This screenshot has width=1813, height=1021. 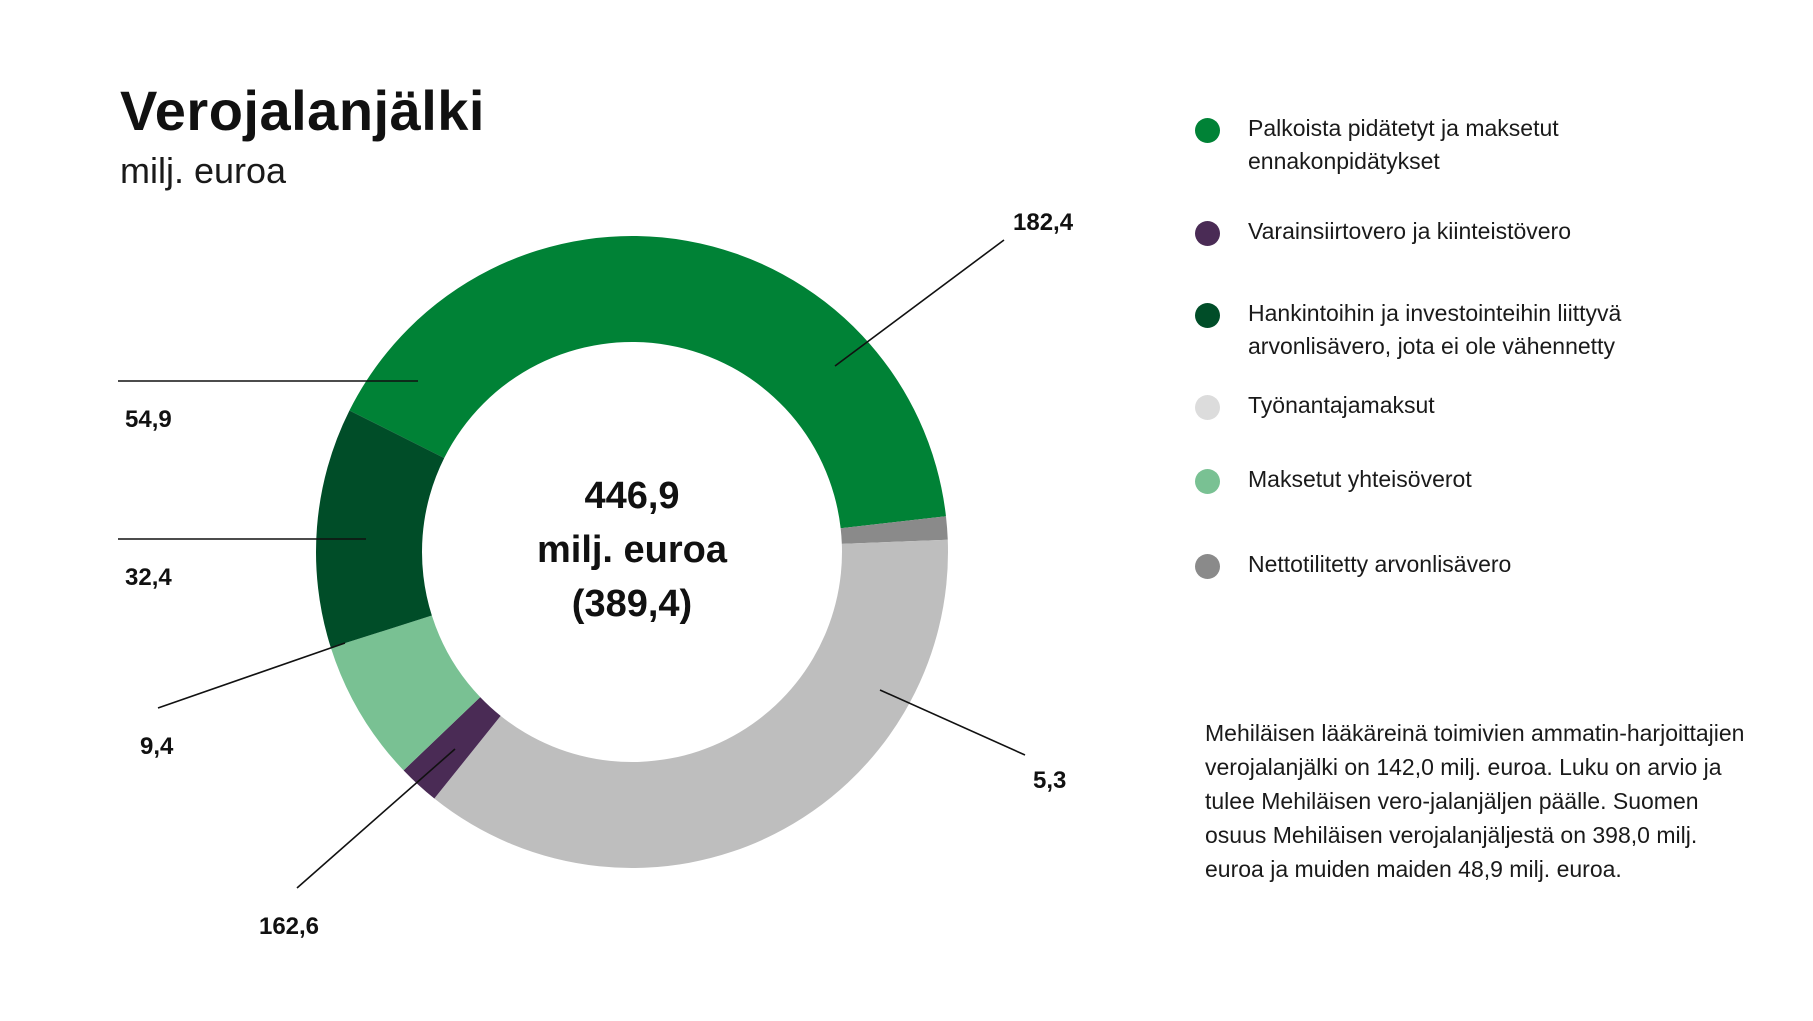 I want to click on data-label-hankintoihin-ja: 54,9, so click(x=148, y=419).